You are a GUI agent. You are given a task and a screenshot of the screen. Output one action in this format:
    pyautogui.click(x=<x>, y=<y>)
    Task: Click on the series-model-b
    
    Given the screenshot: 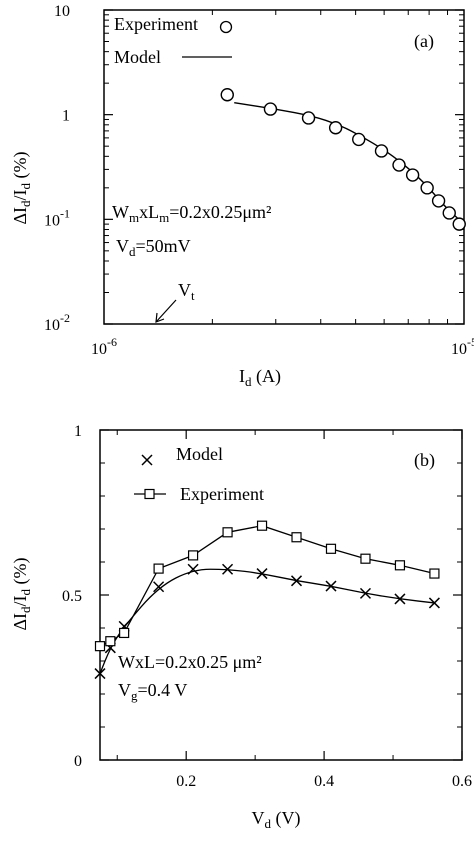 What is the action you would take?
    pyautogui.click(x=267, y=621)
    